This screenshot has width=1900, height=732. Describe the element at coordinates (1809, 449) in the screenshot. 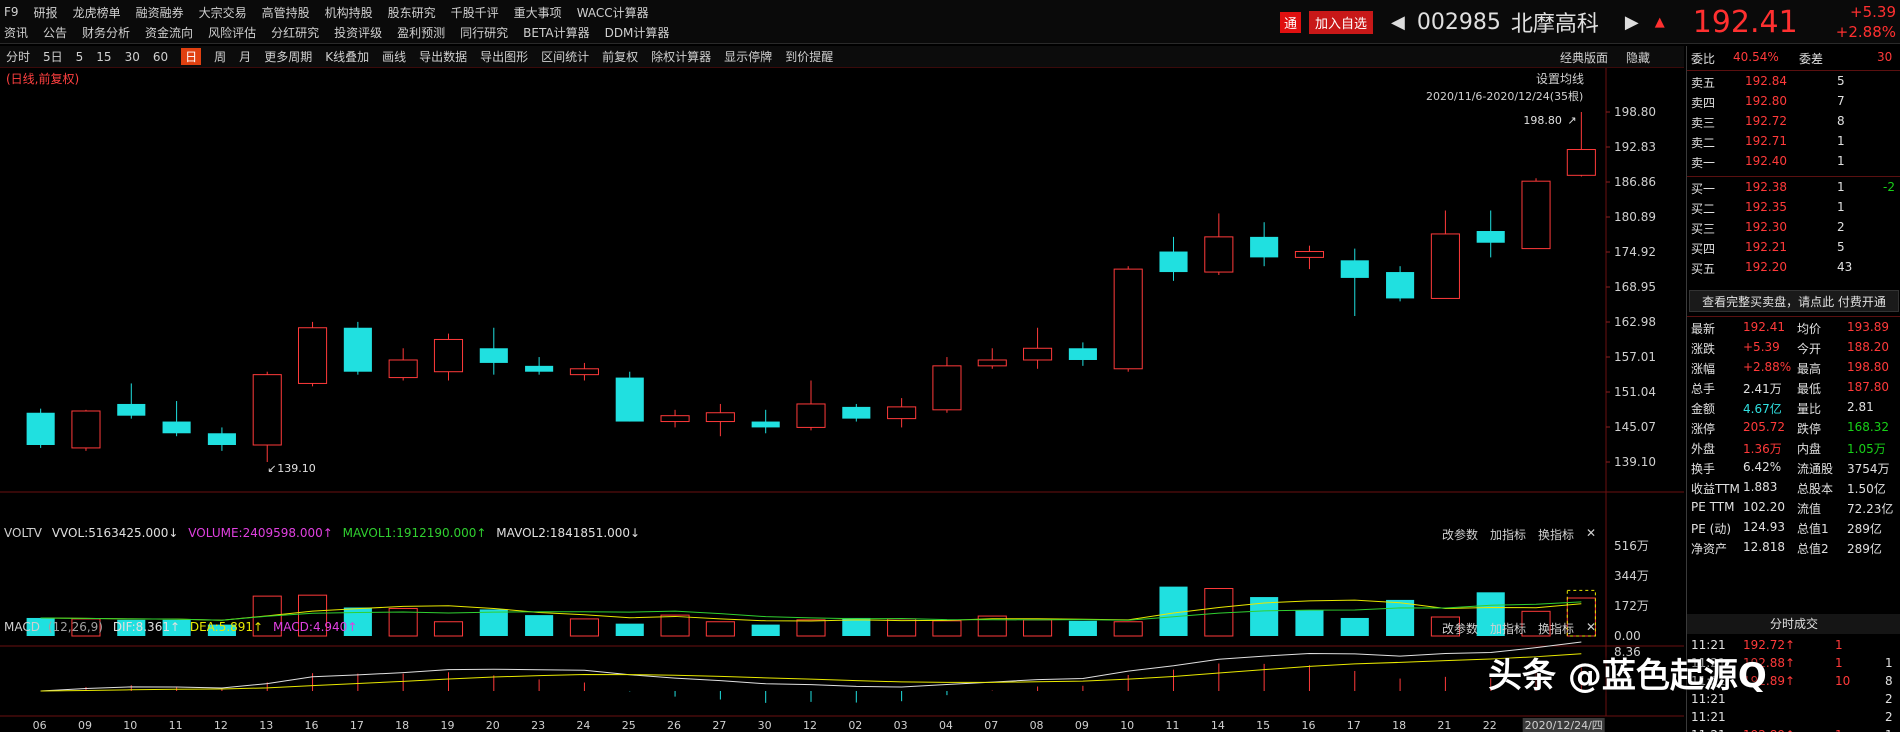

I see `stat-label: 内盘` at that location.